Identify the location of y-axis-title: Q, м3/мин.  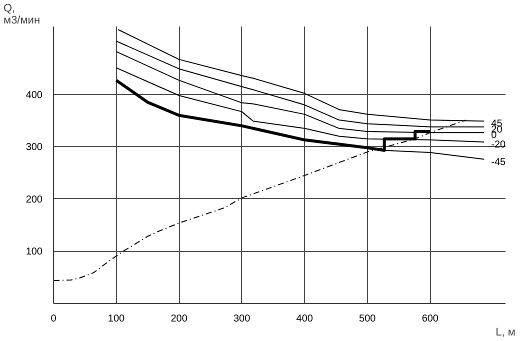
(22, 14).